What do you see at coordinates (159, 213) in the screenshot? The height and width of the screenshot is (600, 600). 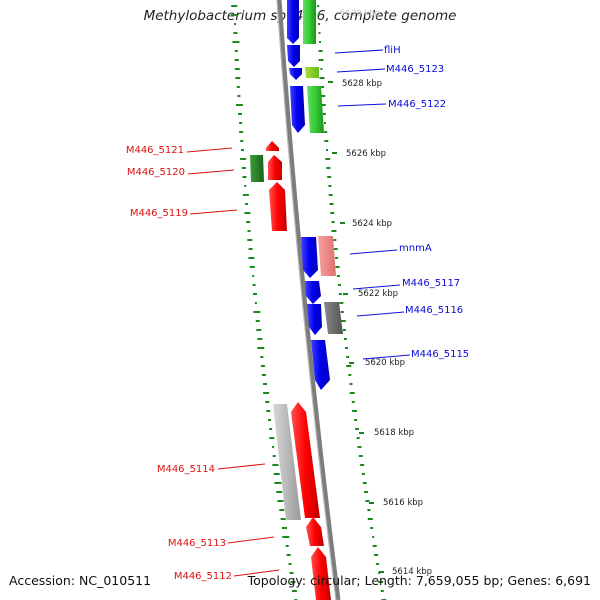 I see `gene-label: M446_5119` at bounding box center [159, 213].